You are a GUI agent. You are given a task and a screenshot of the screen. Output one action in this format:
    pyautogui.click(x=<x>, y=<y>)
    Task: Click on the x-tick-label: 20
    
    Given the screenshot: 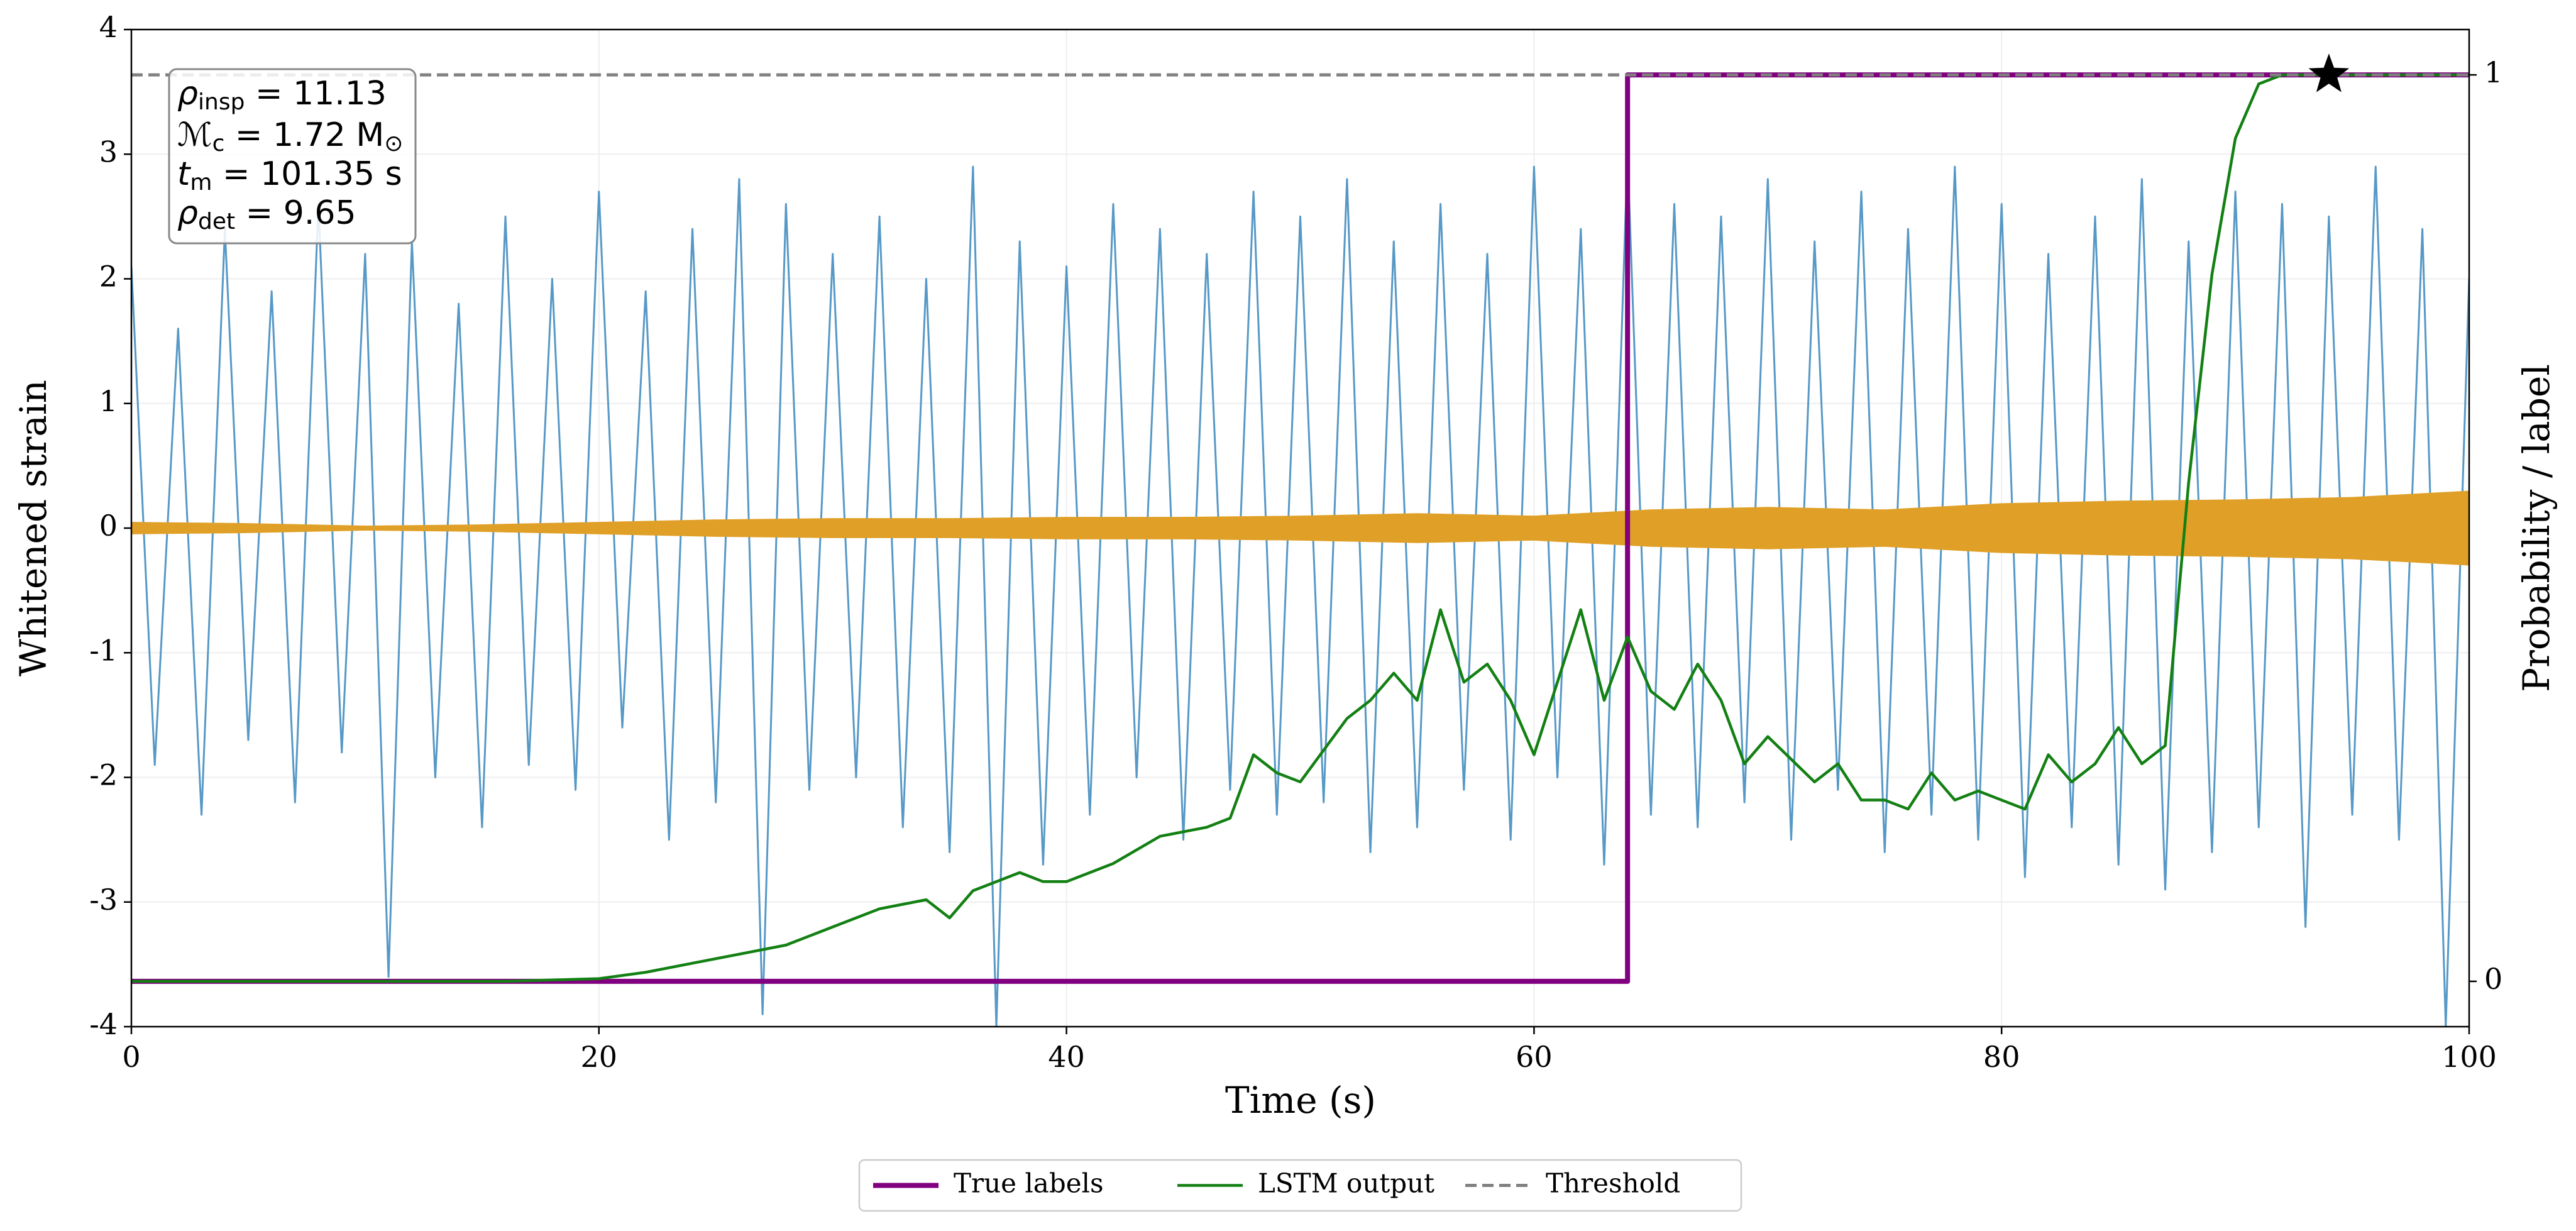 What is the action you would take?
    pyautogui.click(x=599, y=1057)
    